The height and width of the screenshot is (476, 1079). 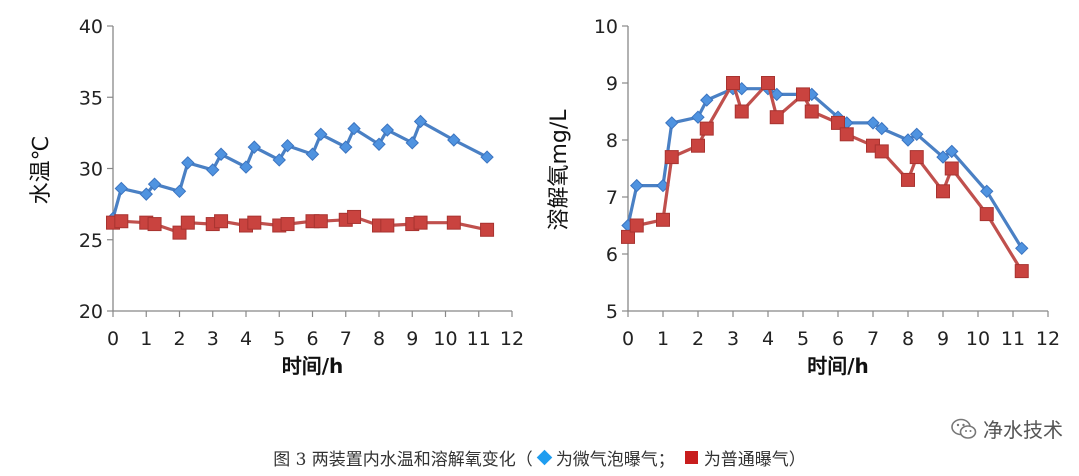 I want to click on caption-prefix: 图 3 两装置内水温和溶解氧变化（, so click(x=403, y=459).